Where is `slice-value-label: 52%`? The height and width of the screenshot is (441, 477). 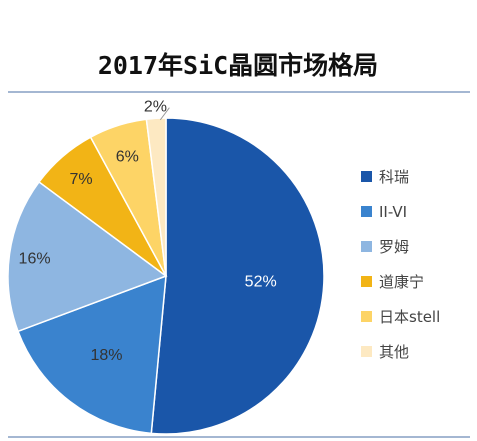
slice-value-label: 52% is located at coordinates (261, 281).